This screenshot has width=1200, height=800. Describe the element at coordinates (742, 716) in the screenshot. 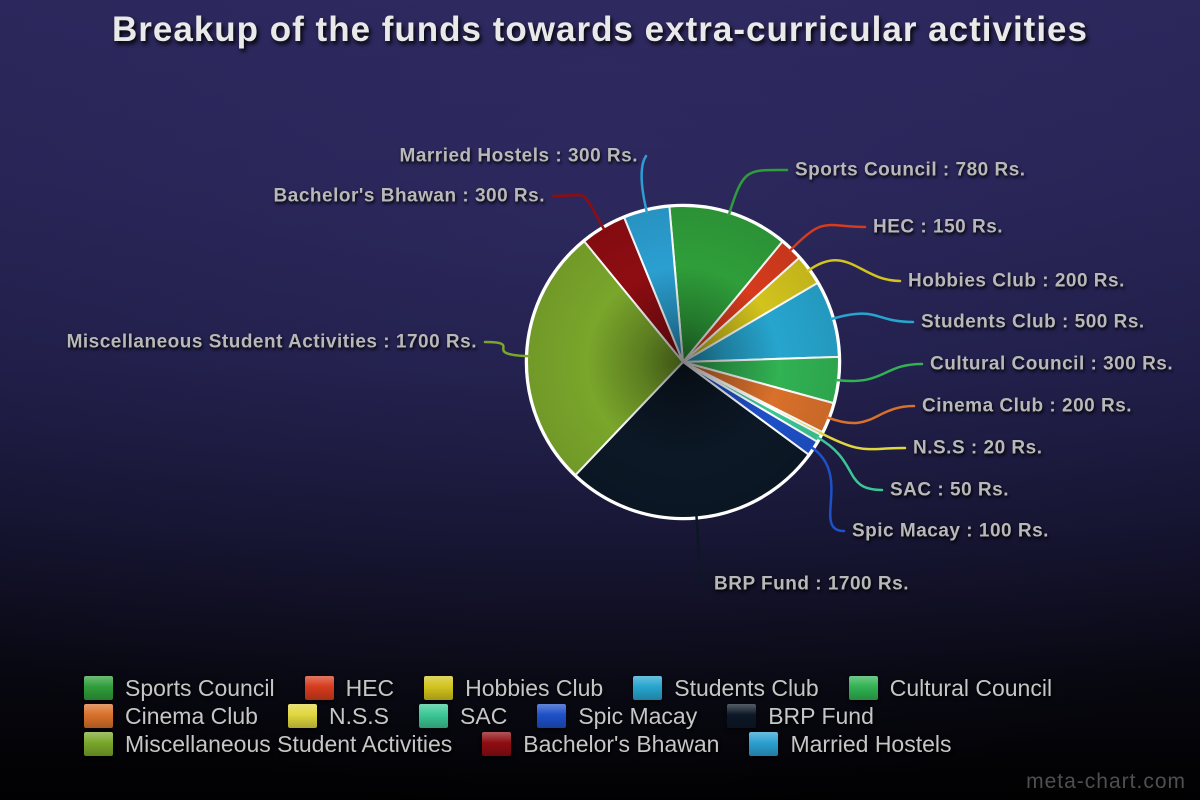

I see `legend-swatch-brp-fund` at that location.